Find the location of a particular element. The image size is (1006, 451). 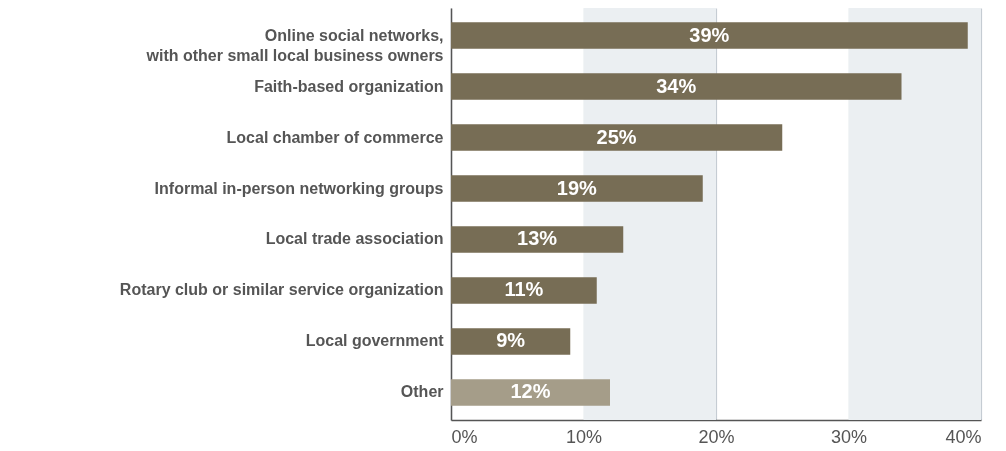

y-tick-label: Local trade association is located at coordinates (354, 239).